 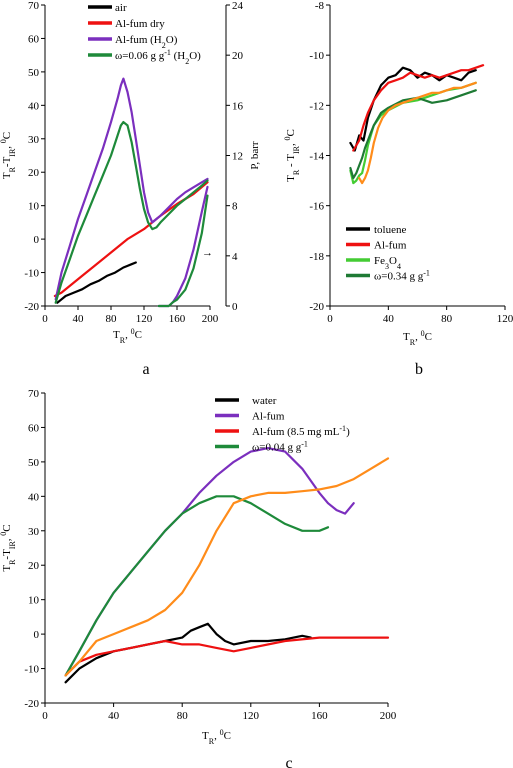 What do you see at coordinates (8, 155) in the screenshot?
I see `y-axis-label-a: TR-TIR, 0C` at bounding box center [8, 155].